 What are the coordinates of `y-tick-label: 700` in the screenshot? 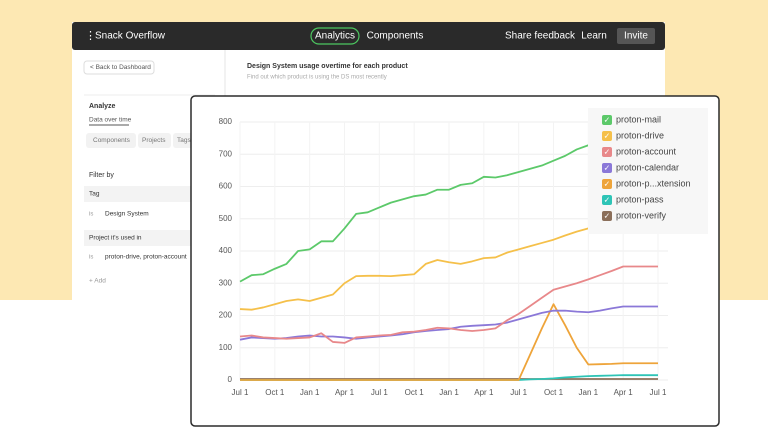 It's located at (226, 153).